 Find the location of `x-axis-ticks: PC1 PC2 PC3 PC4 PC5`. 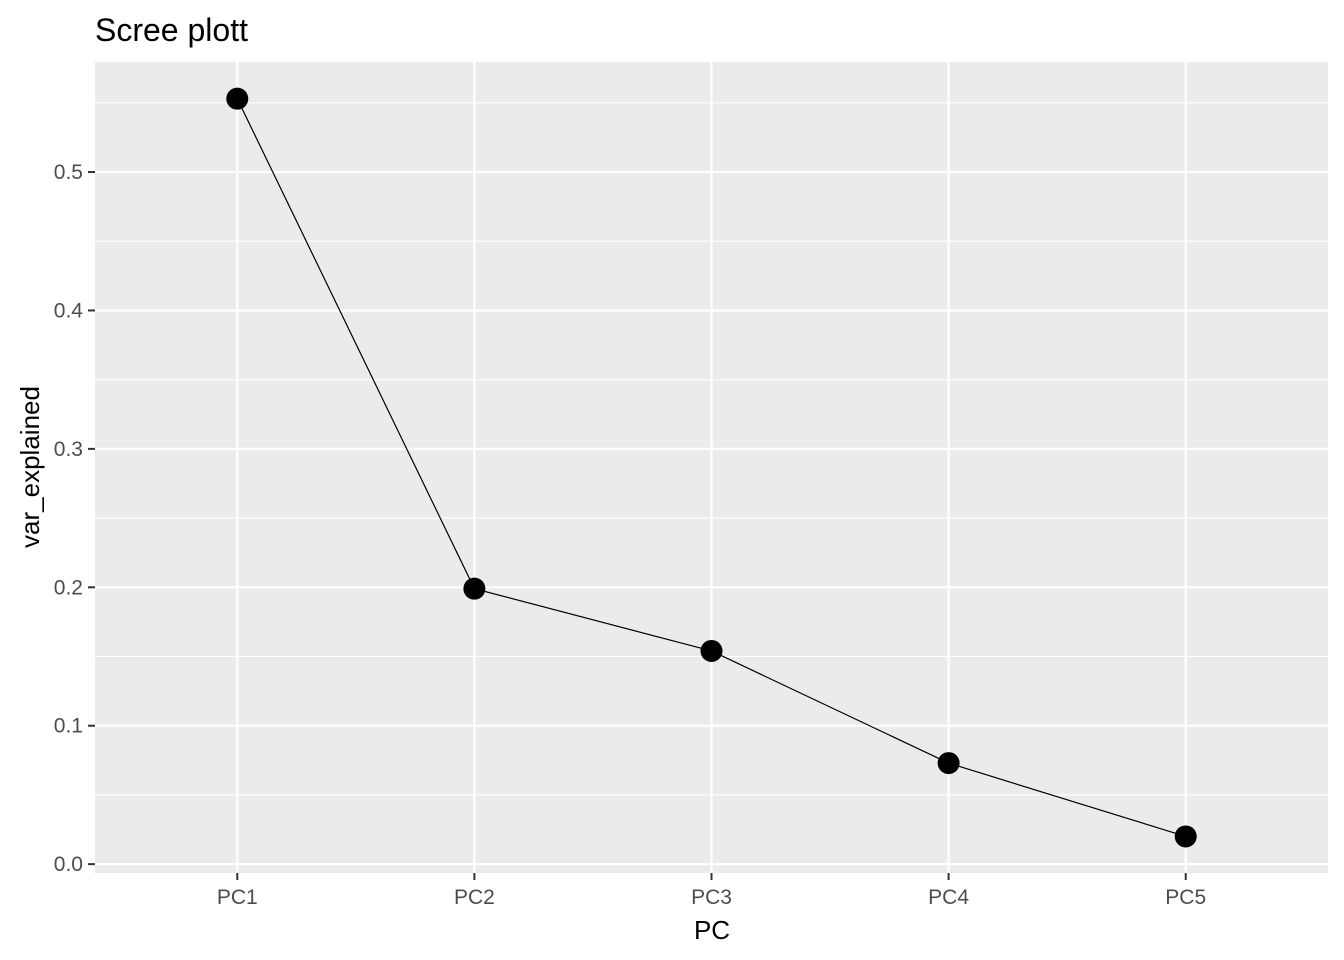

x-axis-ticks: PC1 PC2 PC3 PC4 PC5 is located at coordinates (711, 891).